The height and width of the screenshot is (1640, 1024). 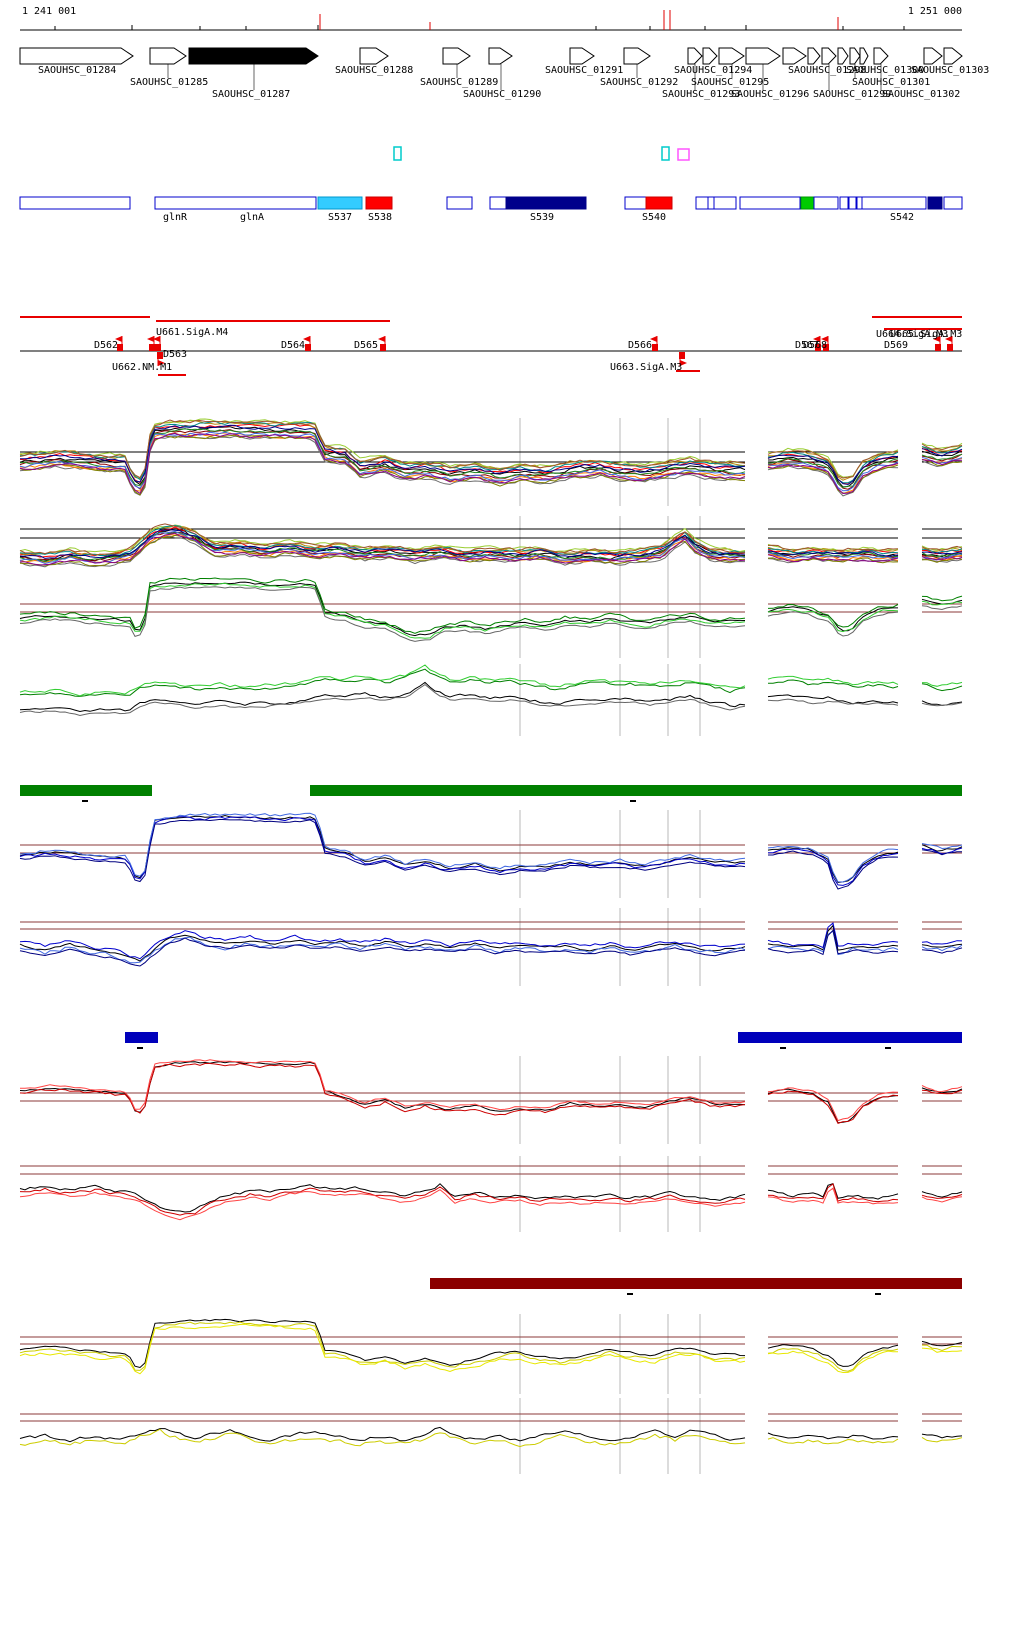 What do you see at coordinates (827, 70) in the screenshot?
I see `gene-label: SAOUHSC_01298` at bounding box center [827, 70].